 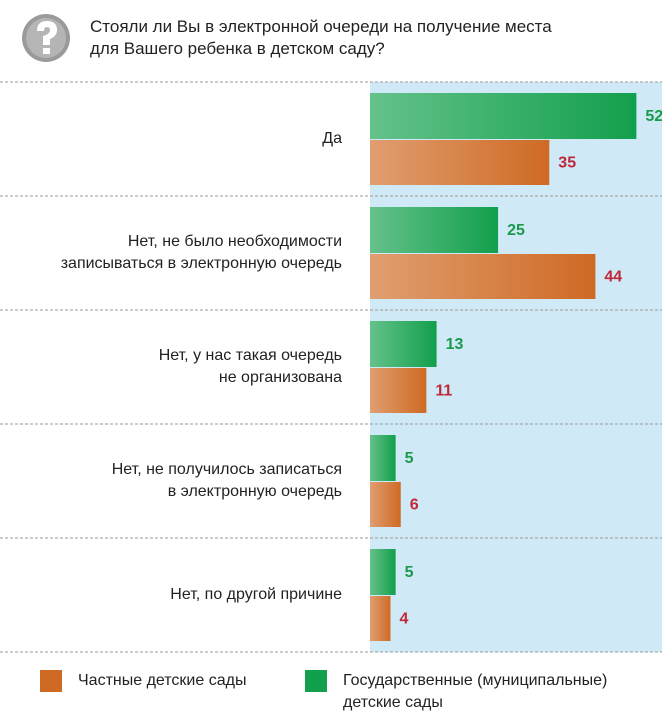 What do you see at coordinates (414, 505) in the screenshot?
I see `value-label: 6` at bounding box center [414, 505].